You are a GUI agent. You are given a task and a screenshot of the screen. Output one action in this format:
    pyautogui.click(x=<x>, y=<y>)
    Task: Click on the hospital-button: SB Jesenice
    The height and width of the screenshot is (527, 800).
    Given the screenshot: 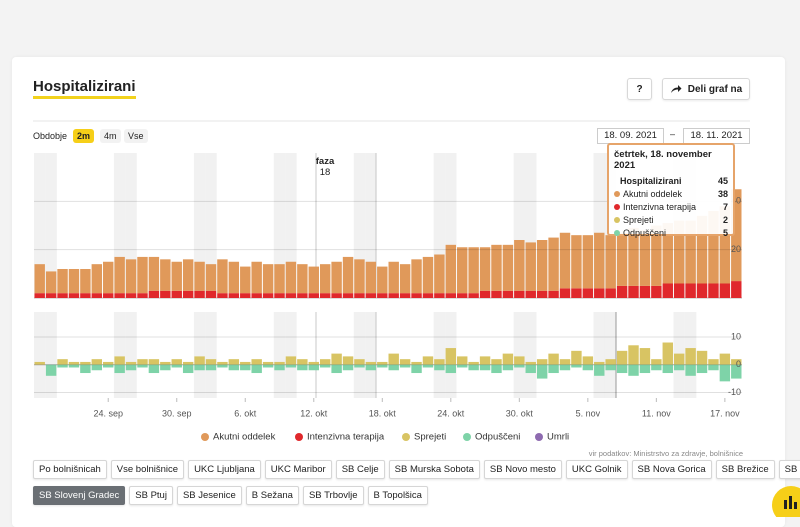 What is the action you would take?
    pyautogui.click(x=209, y=495)
    